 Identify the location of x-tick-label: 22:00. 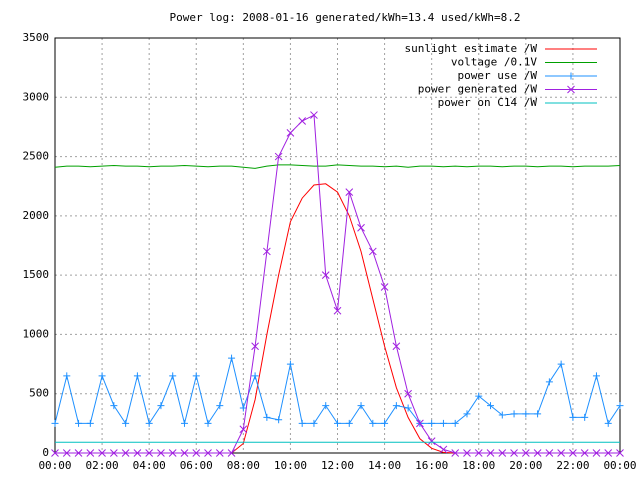
(572, 465).